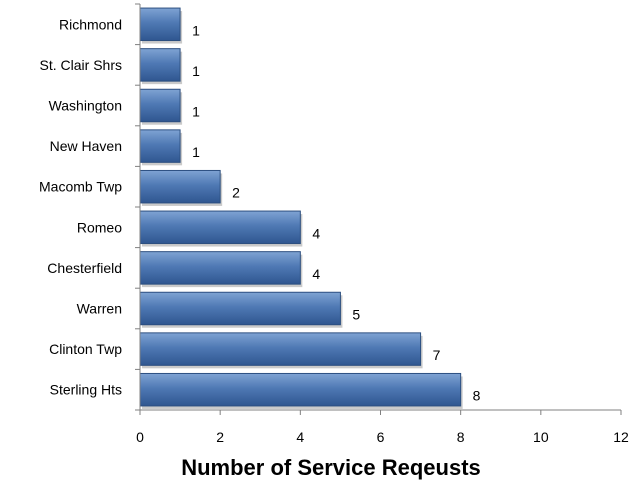 The height and width of the screenshot is (480, 631). What do you see at coordinates (99, 227) in the screenshot?
I see `category-label: Romeo` at bounding box center [99, 227].